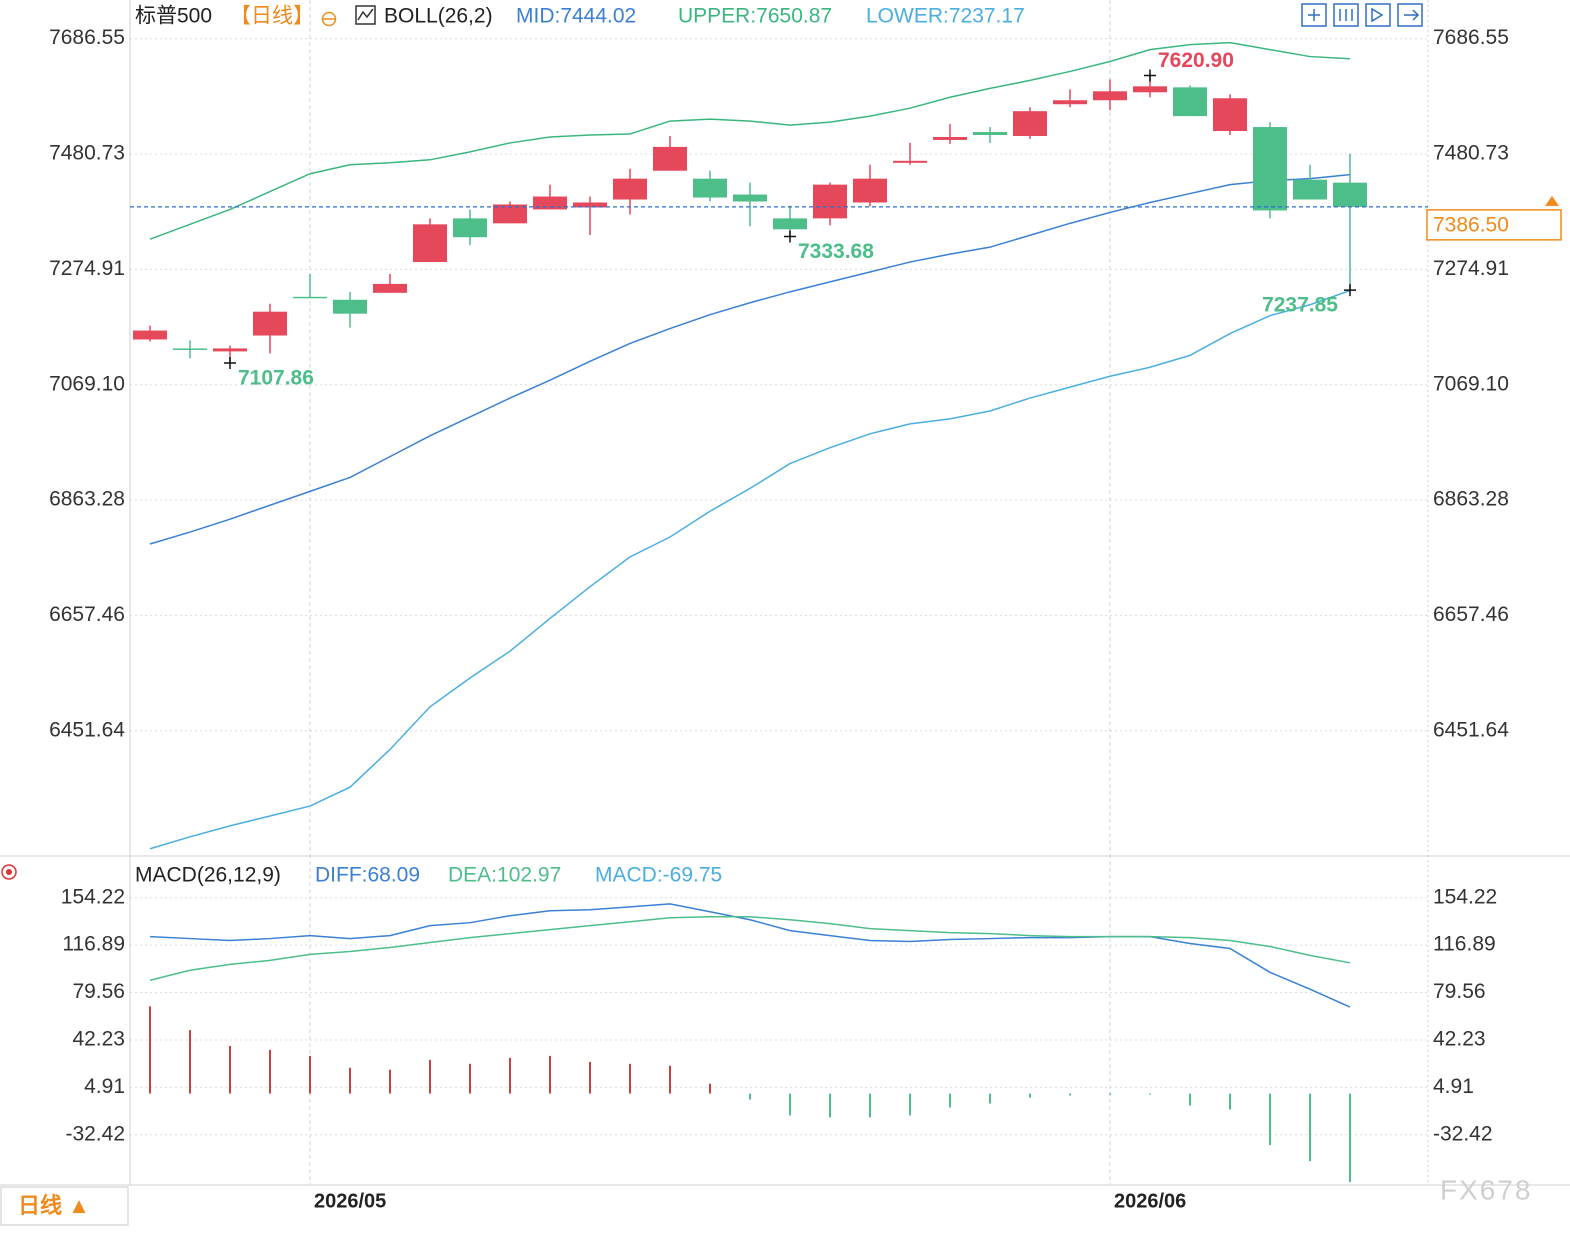 The width and height of the screenshot is (1570, 1233). I want to click on macd-title: MACD(26,12,9), so click(208, 875).